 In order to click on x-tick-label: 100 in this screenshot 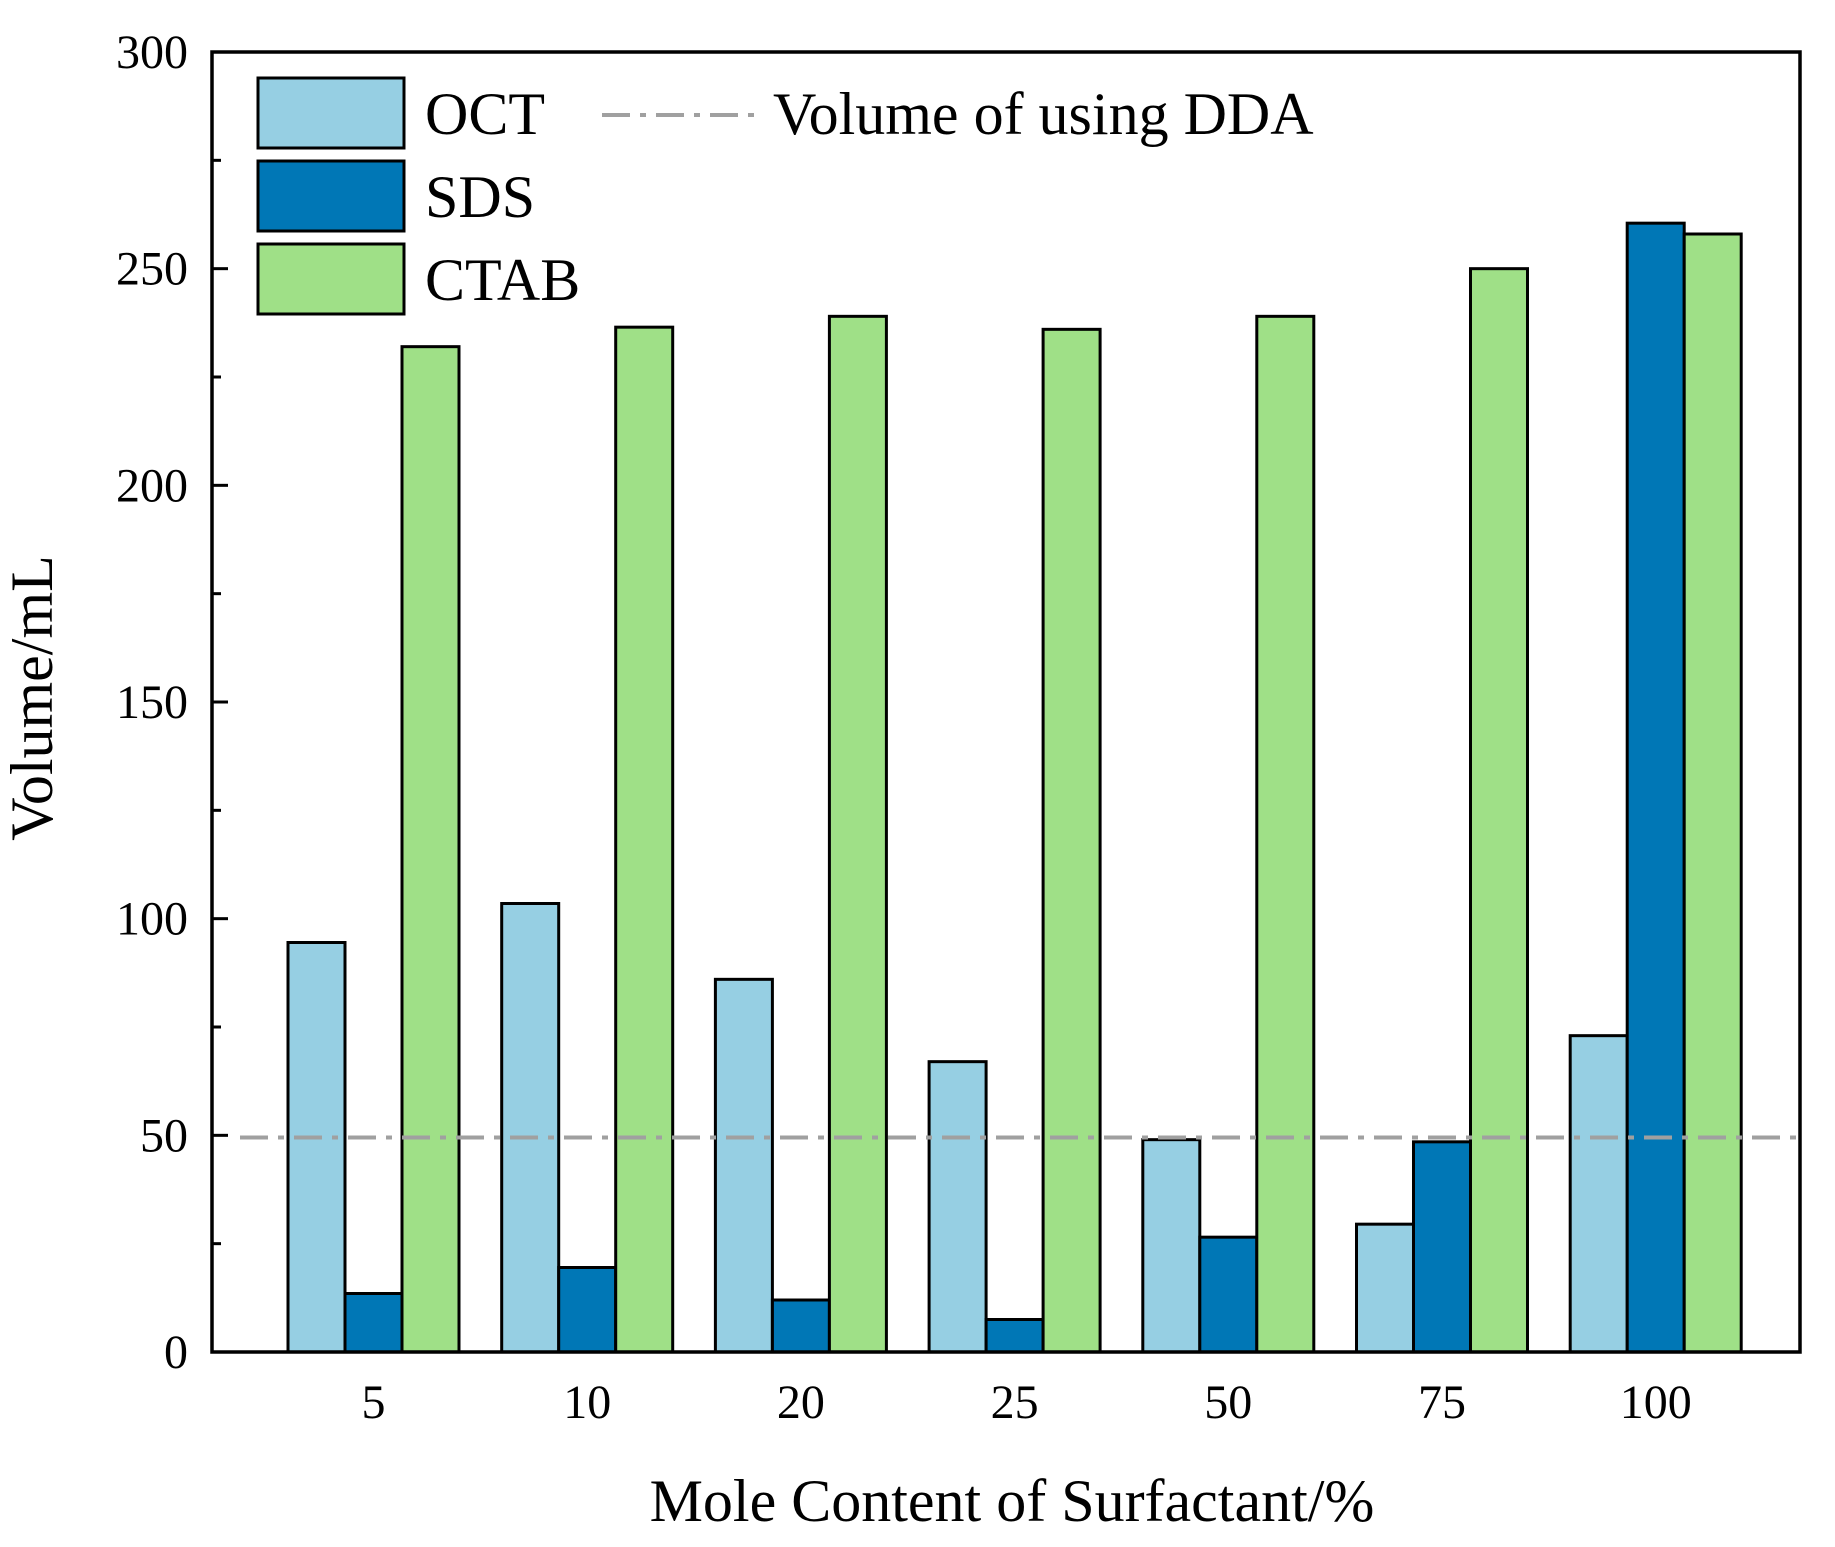, I will do `click(1656, 1402)`.